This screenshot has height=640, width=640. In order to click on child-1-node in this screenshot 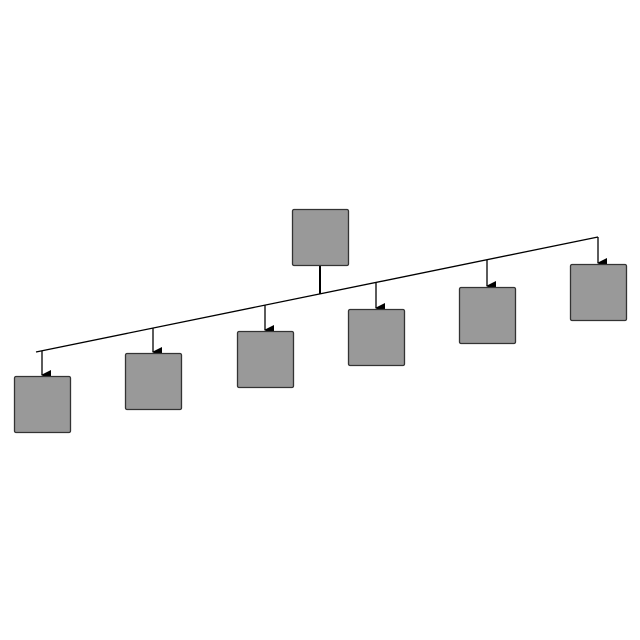, I will do `click(42, 404)`.